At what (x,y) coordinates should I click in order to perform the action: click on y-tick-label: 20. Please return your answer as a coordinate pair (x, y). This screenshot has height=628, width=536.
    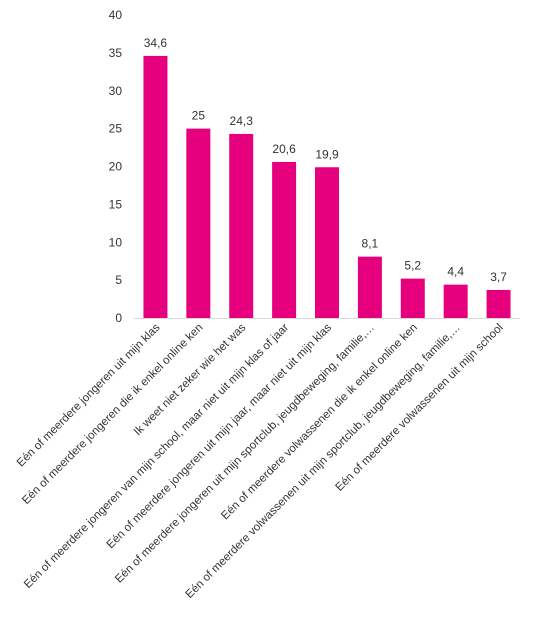
    Looking at the image, I should click on (116, 167).